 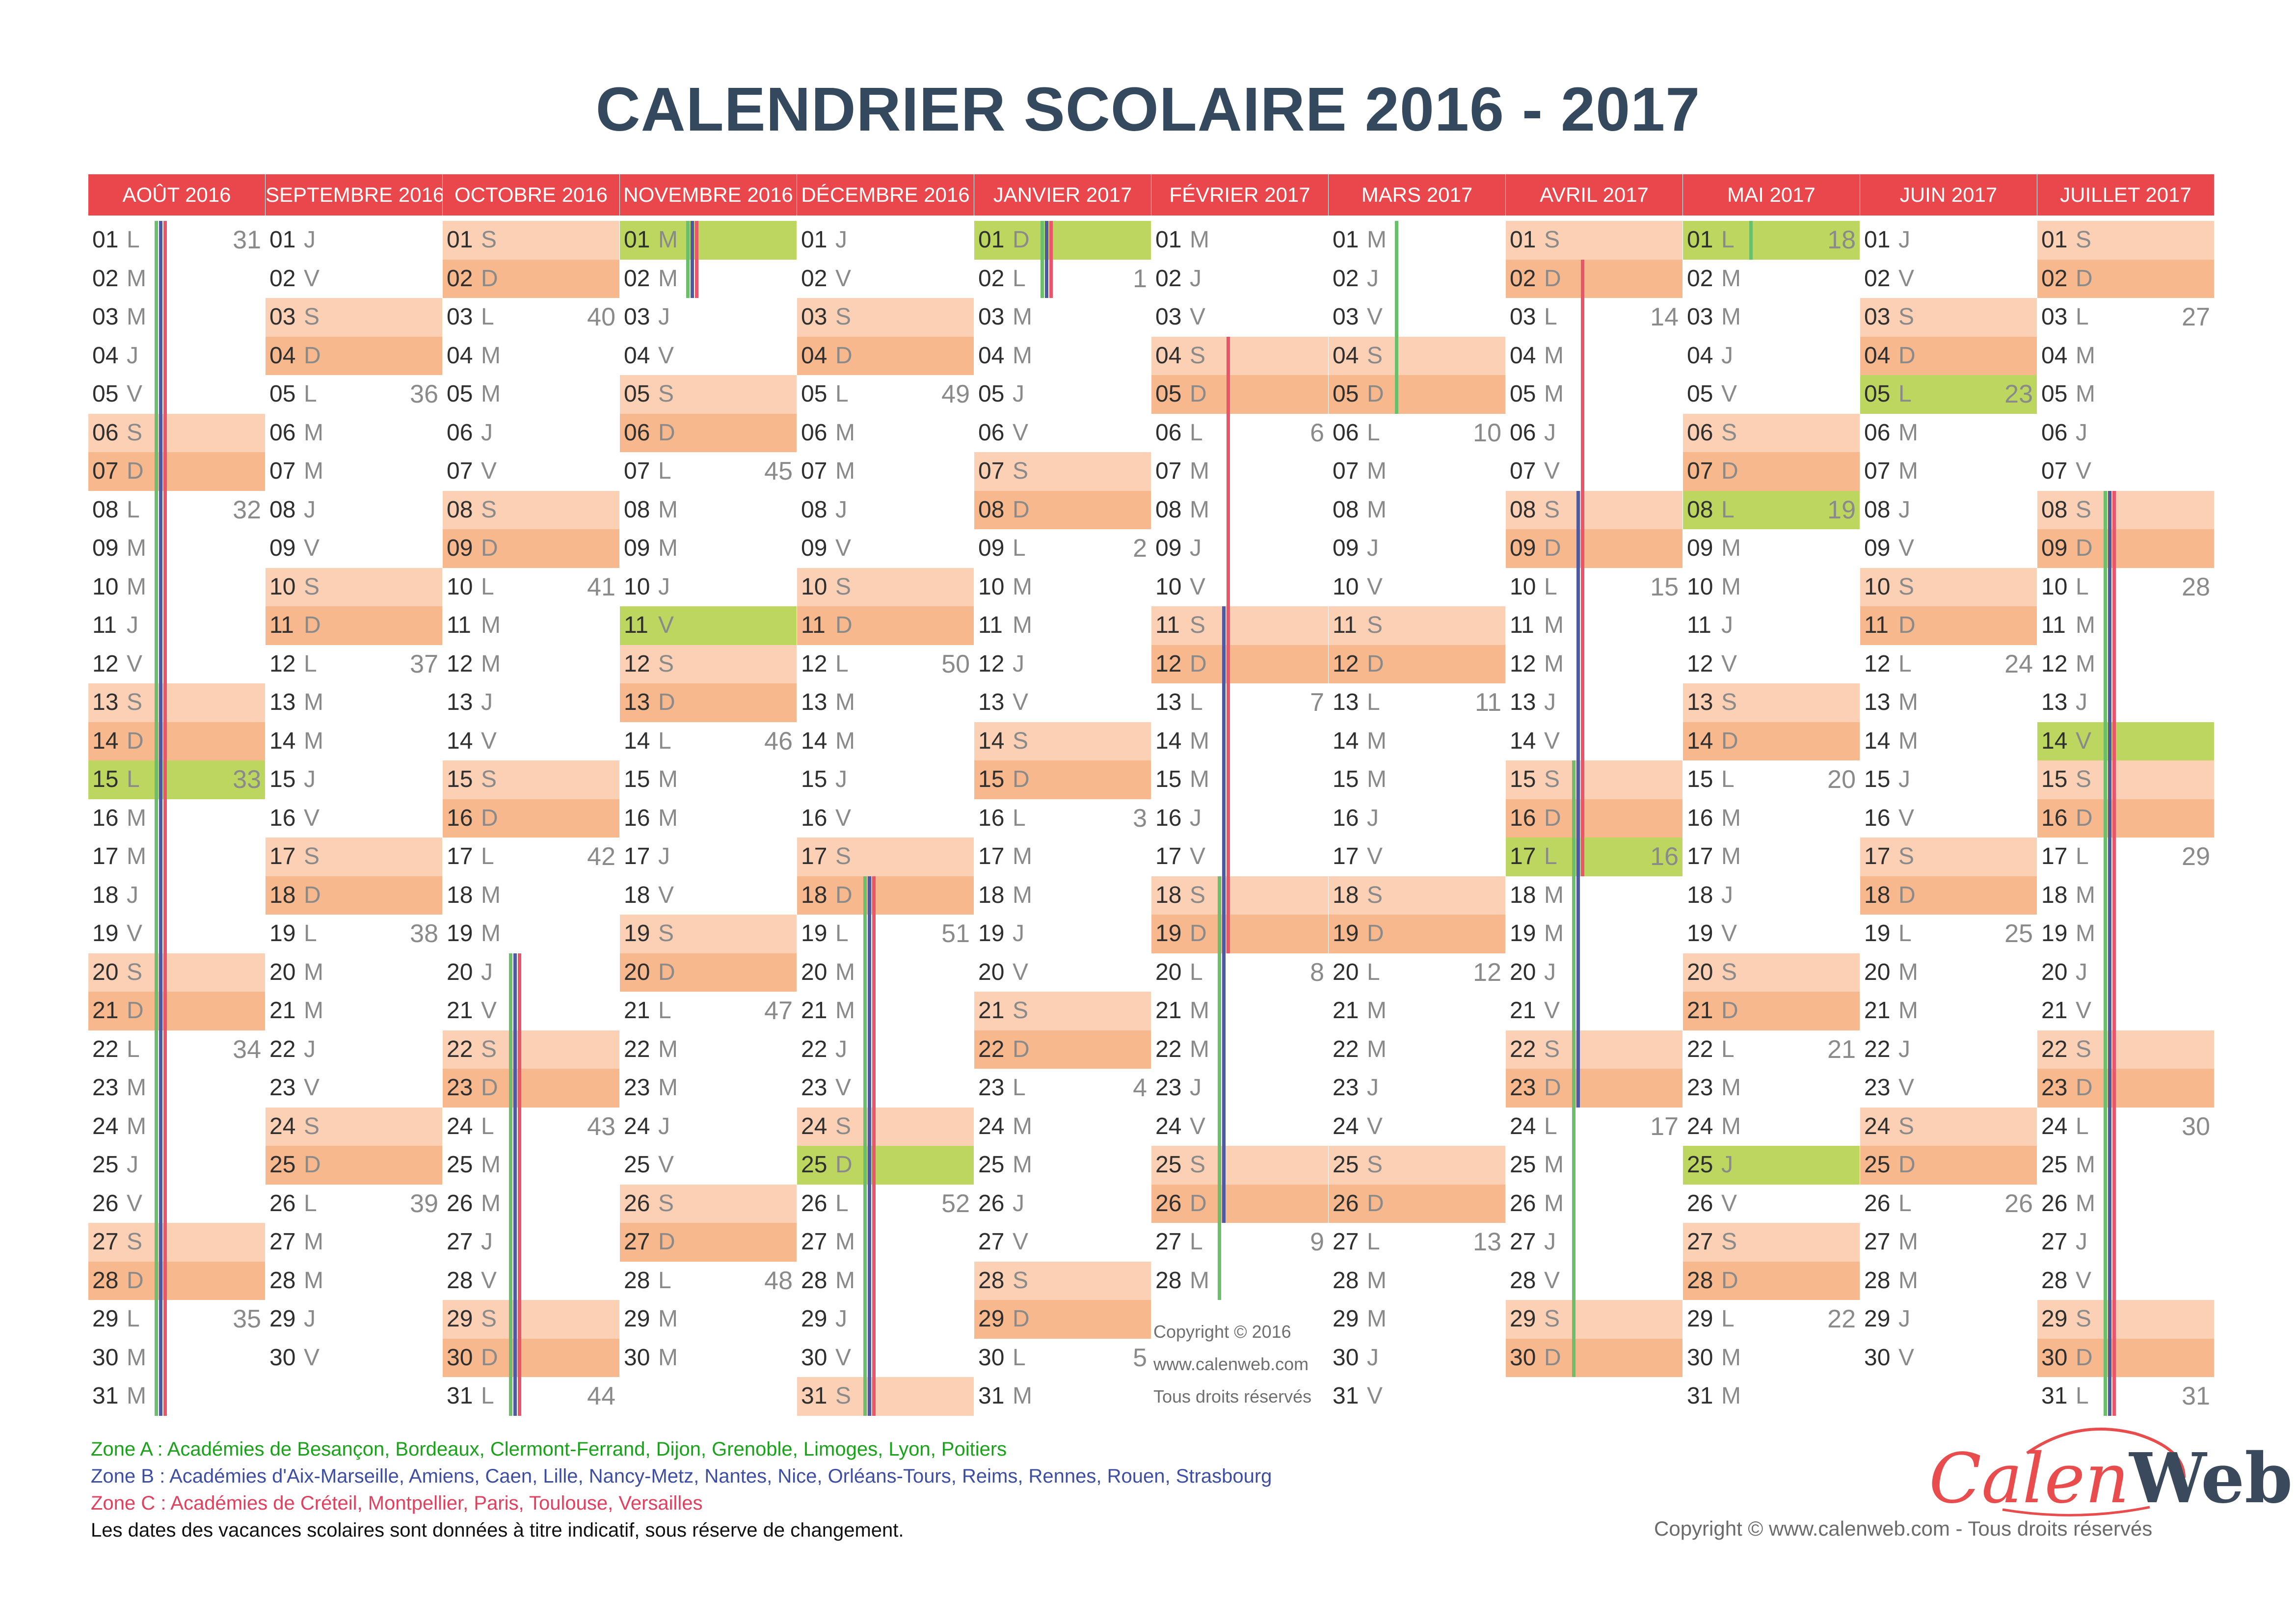 I want to click on day-row: 03 S, so click(x=1948, y=317).